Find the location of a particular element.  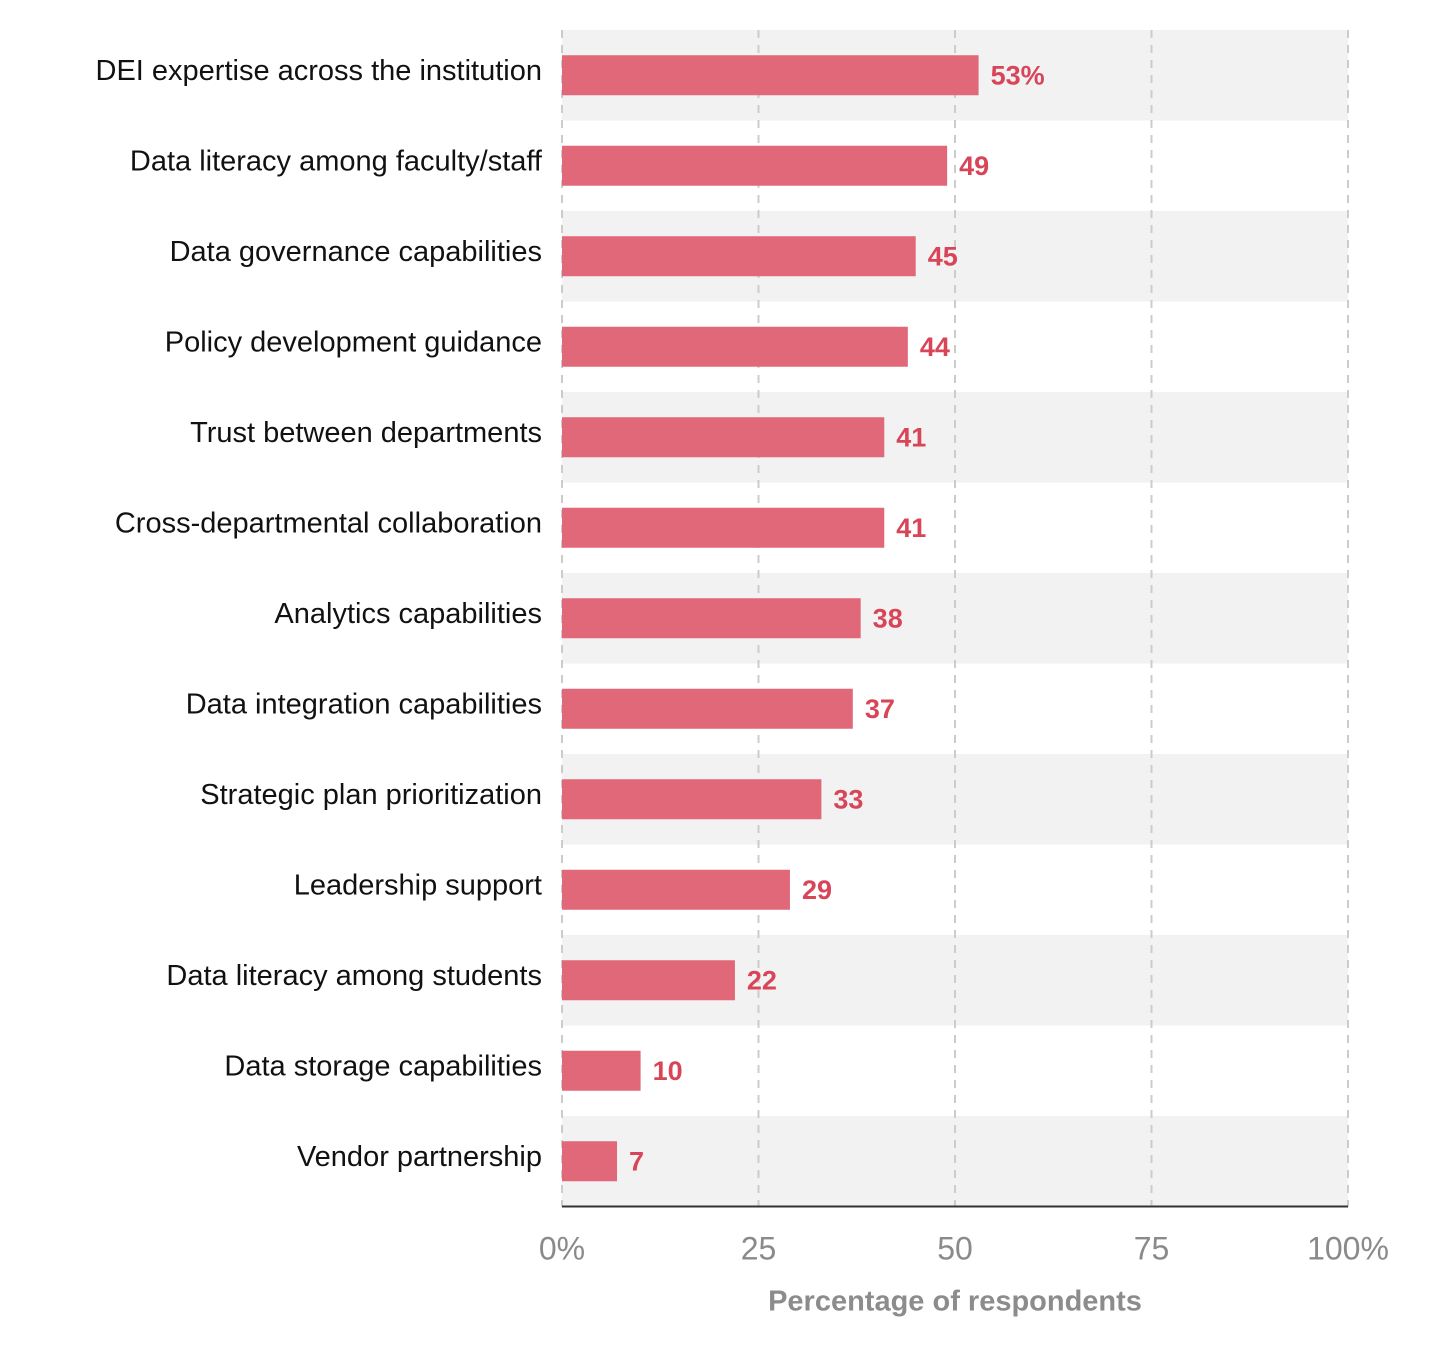

value-label: 37 is located at coordinates (880, 709).